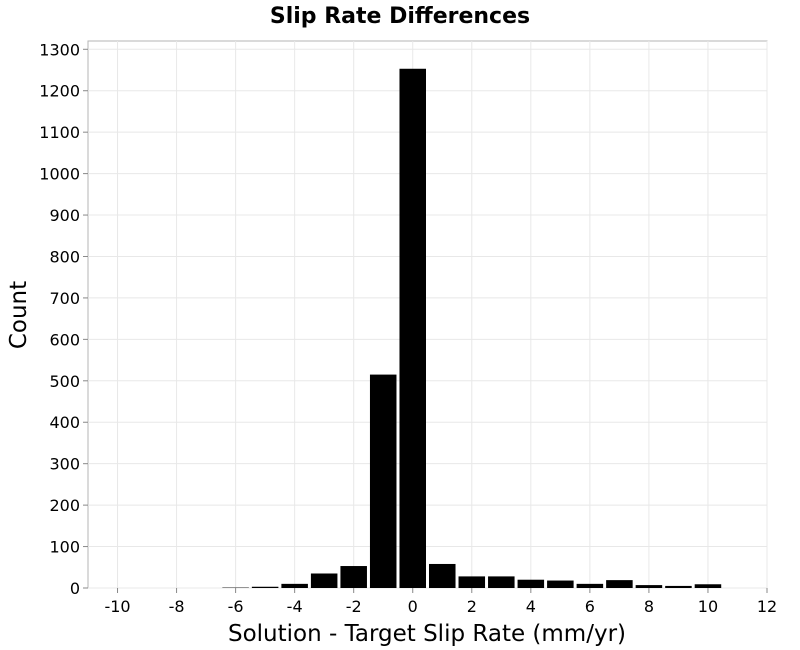 The height and width of the screenshot is (650, 800). I want to click on x-tick-label: -4, so click(295, 606).